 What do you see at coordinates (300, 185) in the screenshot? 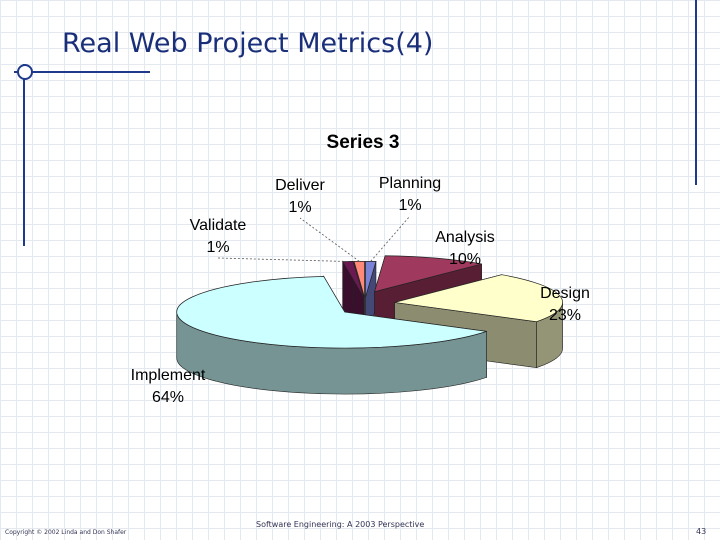
I see `pie-label-deliver: Deliver` at bounding box center [300, 185].